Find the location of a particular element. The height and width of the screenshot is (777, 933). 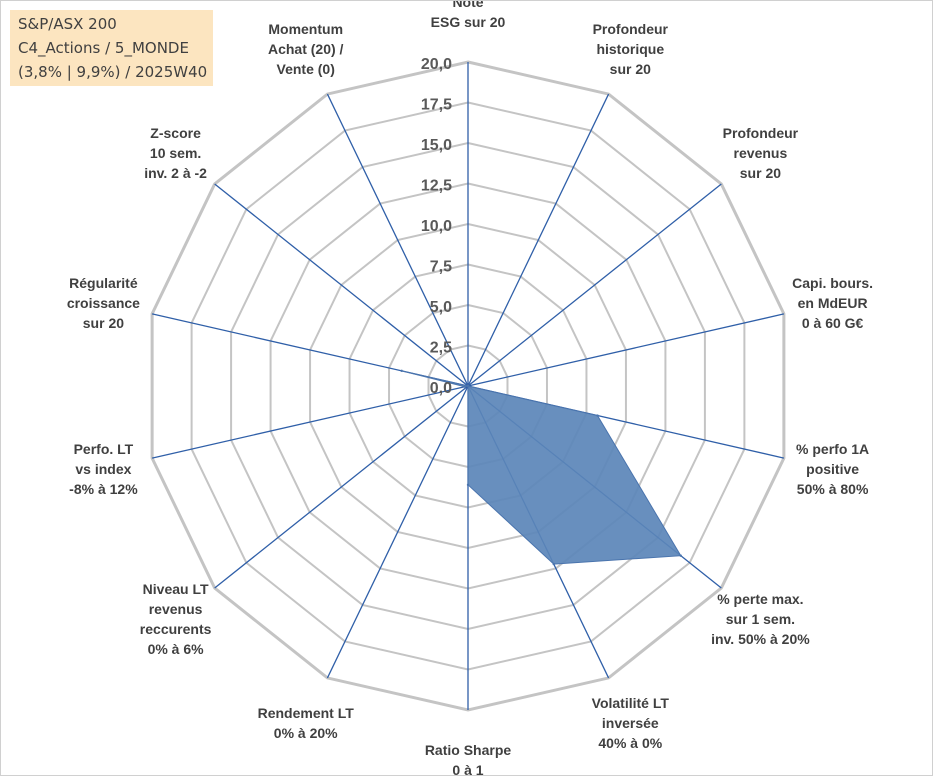

axis-label: % perte max. sur 1 sem. inv. 50% à 20% is located at coordinates (760, 619).